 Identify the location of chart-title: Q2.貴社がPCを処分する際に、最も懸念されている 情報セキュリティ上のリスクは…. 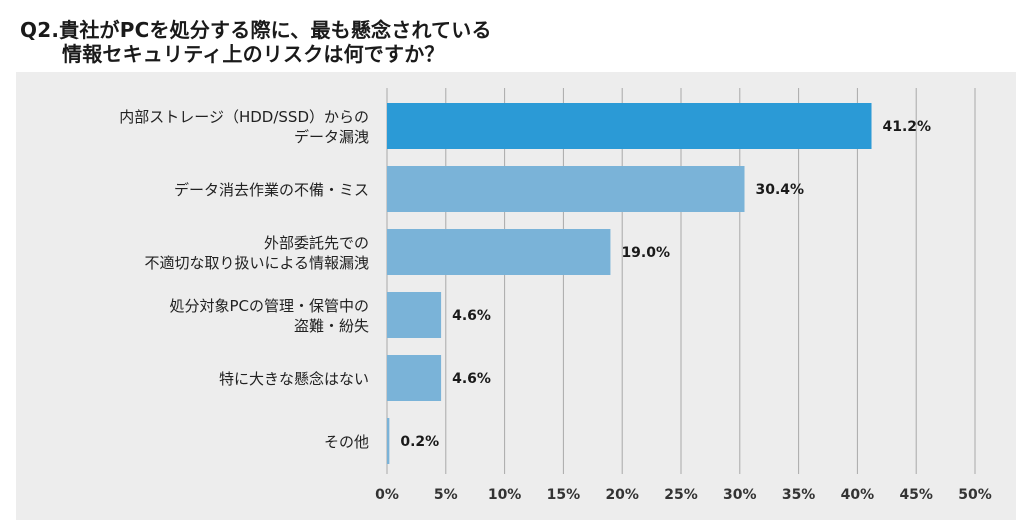
(256, 42).